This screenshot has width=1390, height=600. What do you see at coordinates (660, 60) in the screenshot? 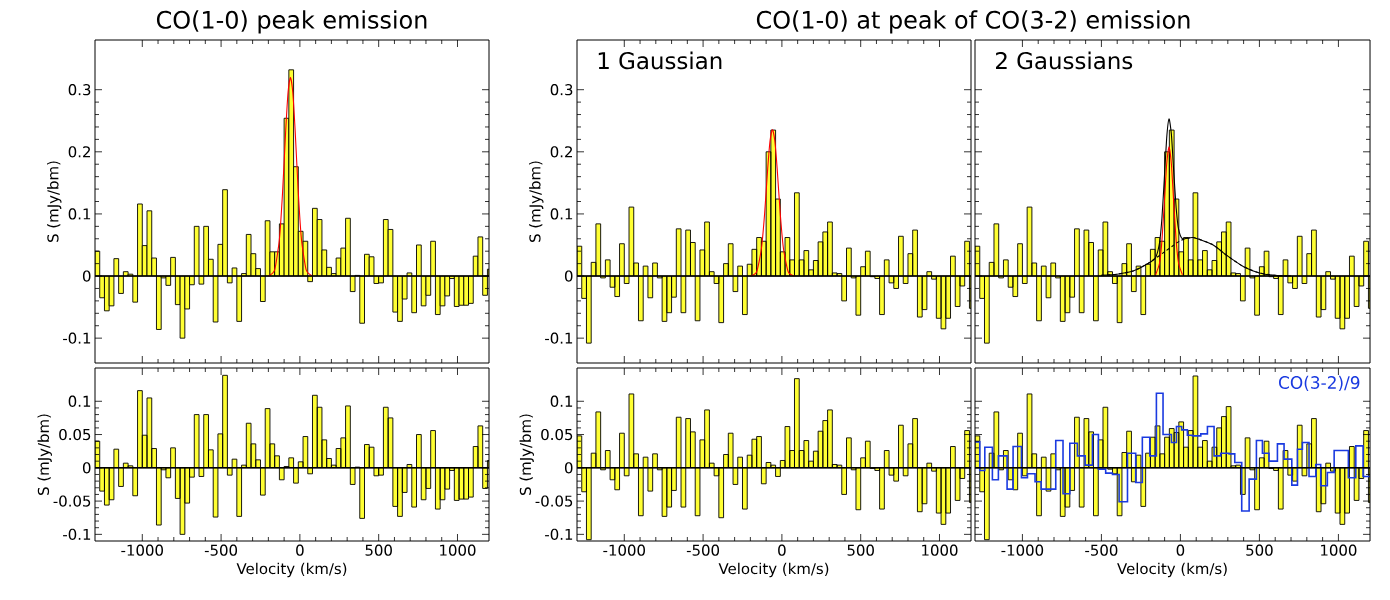
I see `annotation: 1 Gaussian` at bounding box center [660, 60].